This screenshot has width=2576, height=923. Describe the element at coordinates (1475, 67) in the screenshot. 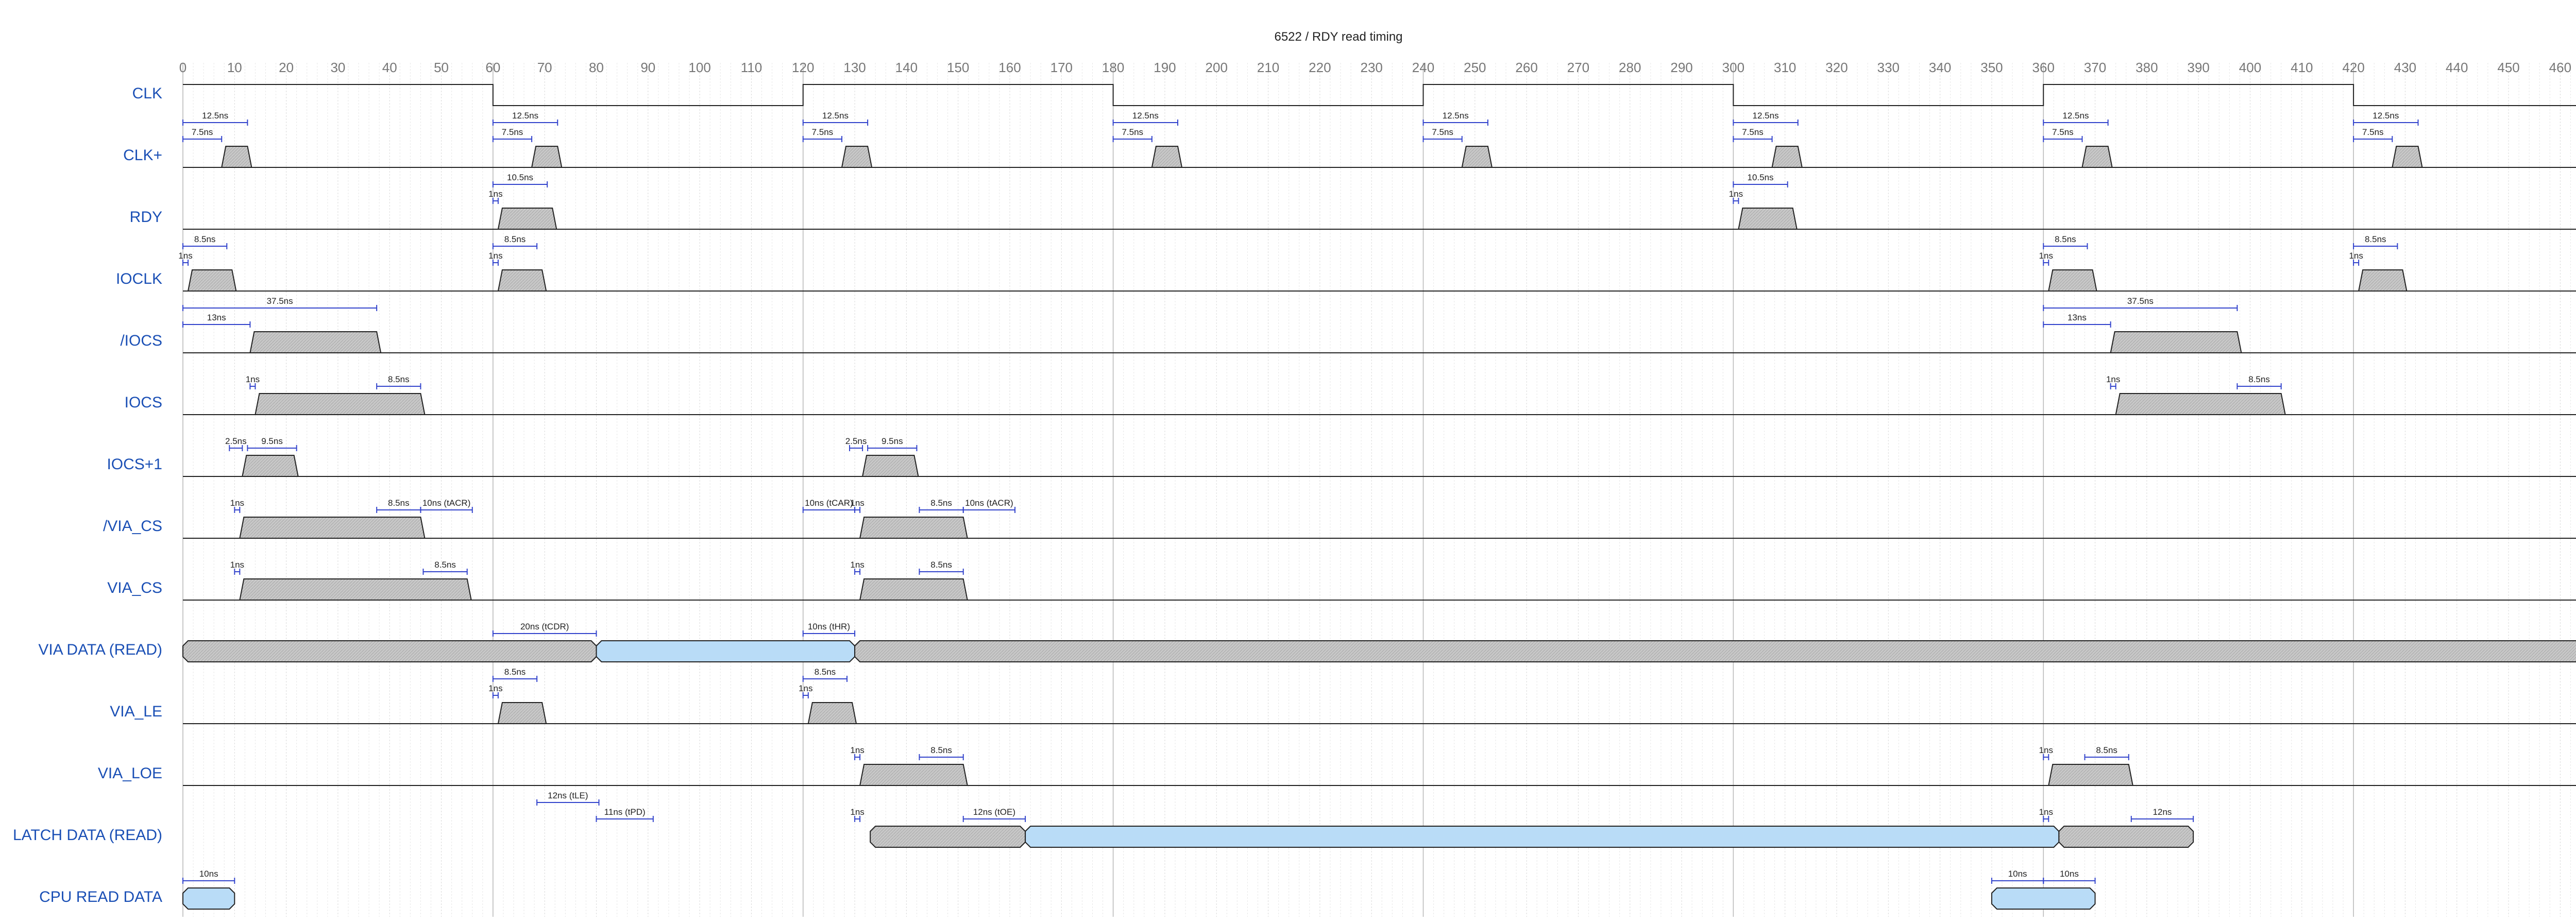

I see `axis-tick-label: 250` at that location.